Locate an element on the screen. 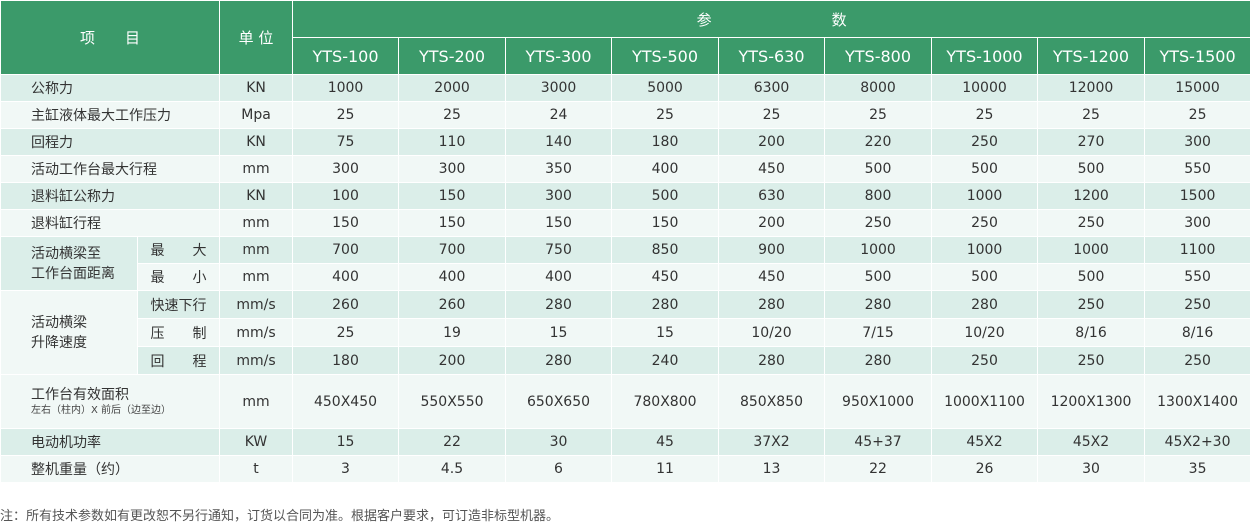 This screenshot has height=532, width=1250. value-cell: 2000 is located at coordinates (452, 88).